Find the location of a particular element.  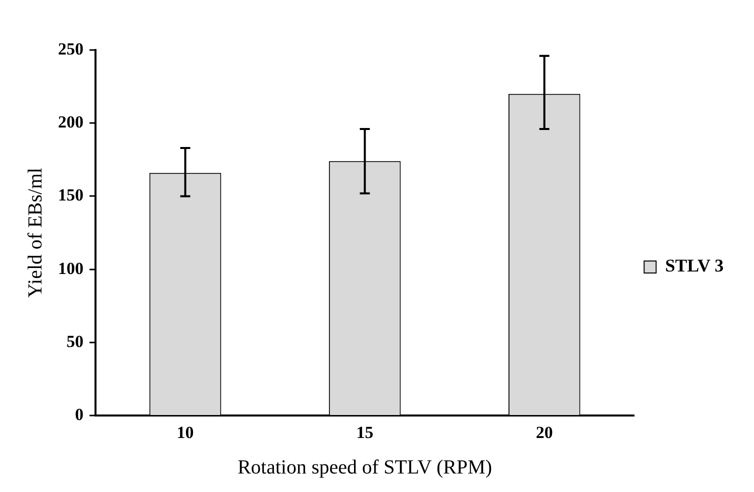

y-tick-label: 100 is located at coordinates (71, 268).